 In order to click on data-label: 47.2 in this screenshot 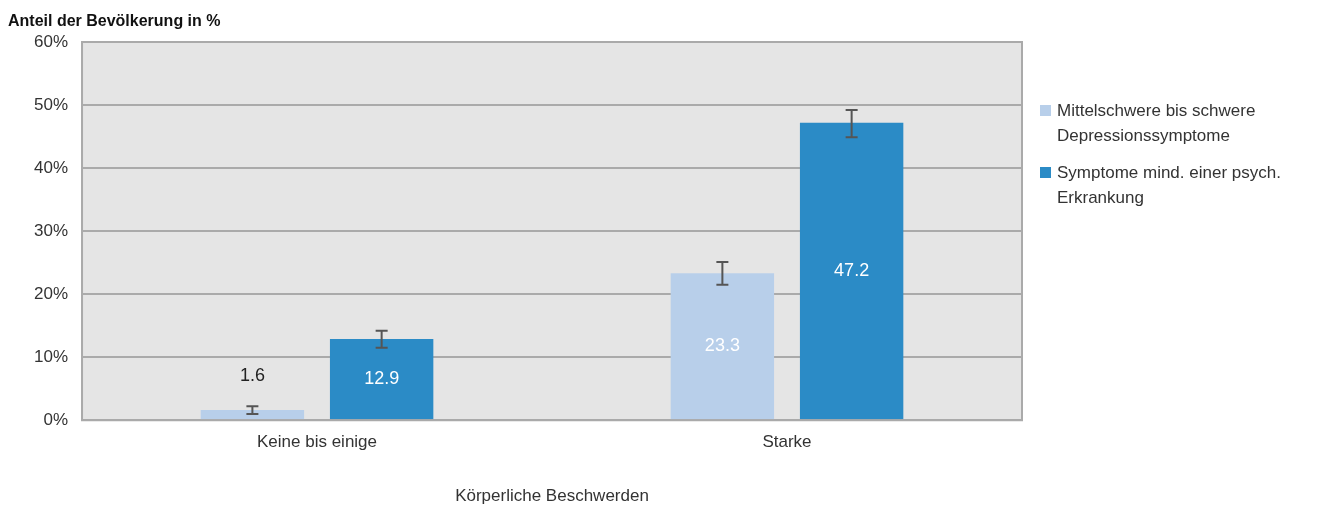, I will do `click(852, 269)`.